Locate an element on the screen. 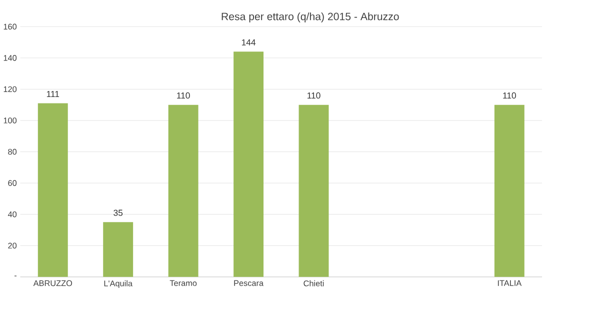 The image size is (600, 329). chart-title: Resa per ettaro (q/ha) 2015 - Abruzzo is located at coordinates (310, 17).